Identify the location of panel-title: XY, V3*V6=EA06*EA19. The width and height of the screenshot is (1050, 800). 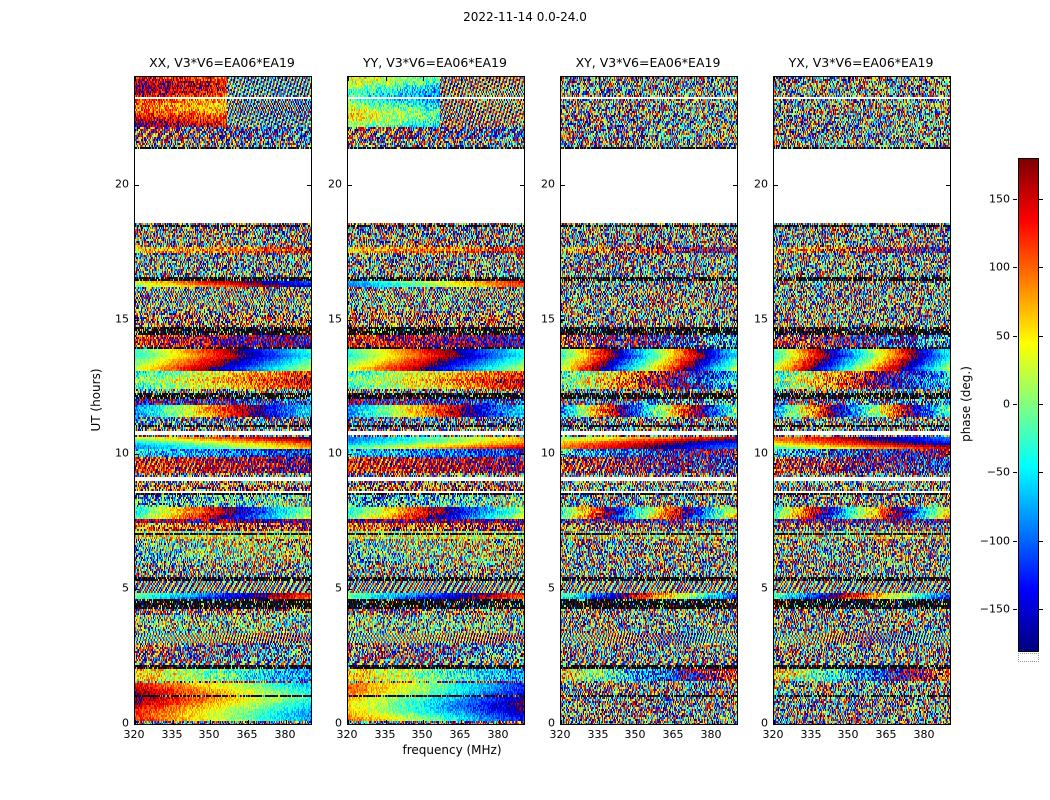
(648, 62).